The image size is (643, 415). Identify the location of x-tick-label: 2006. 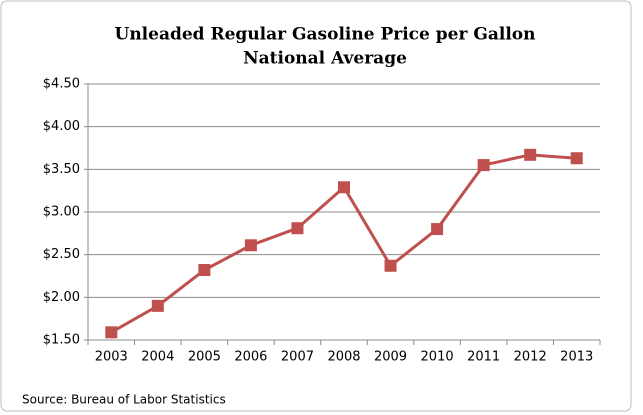
(250, 357).